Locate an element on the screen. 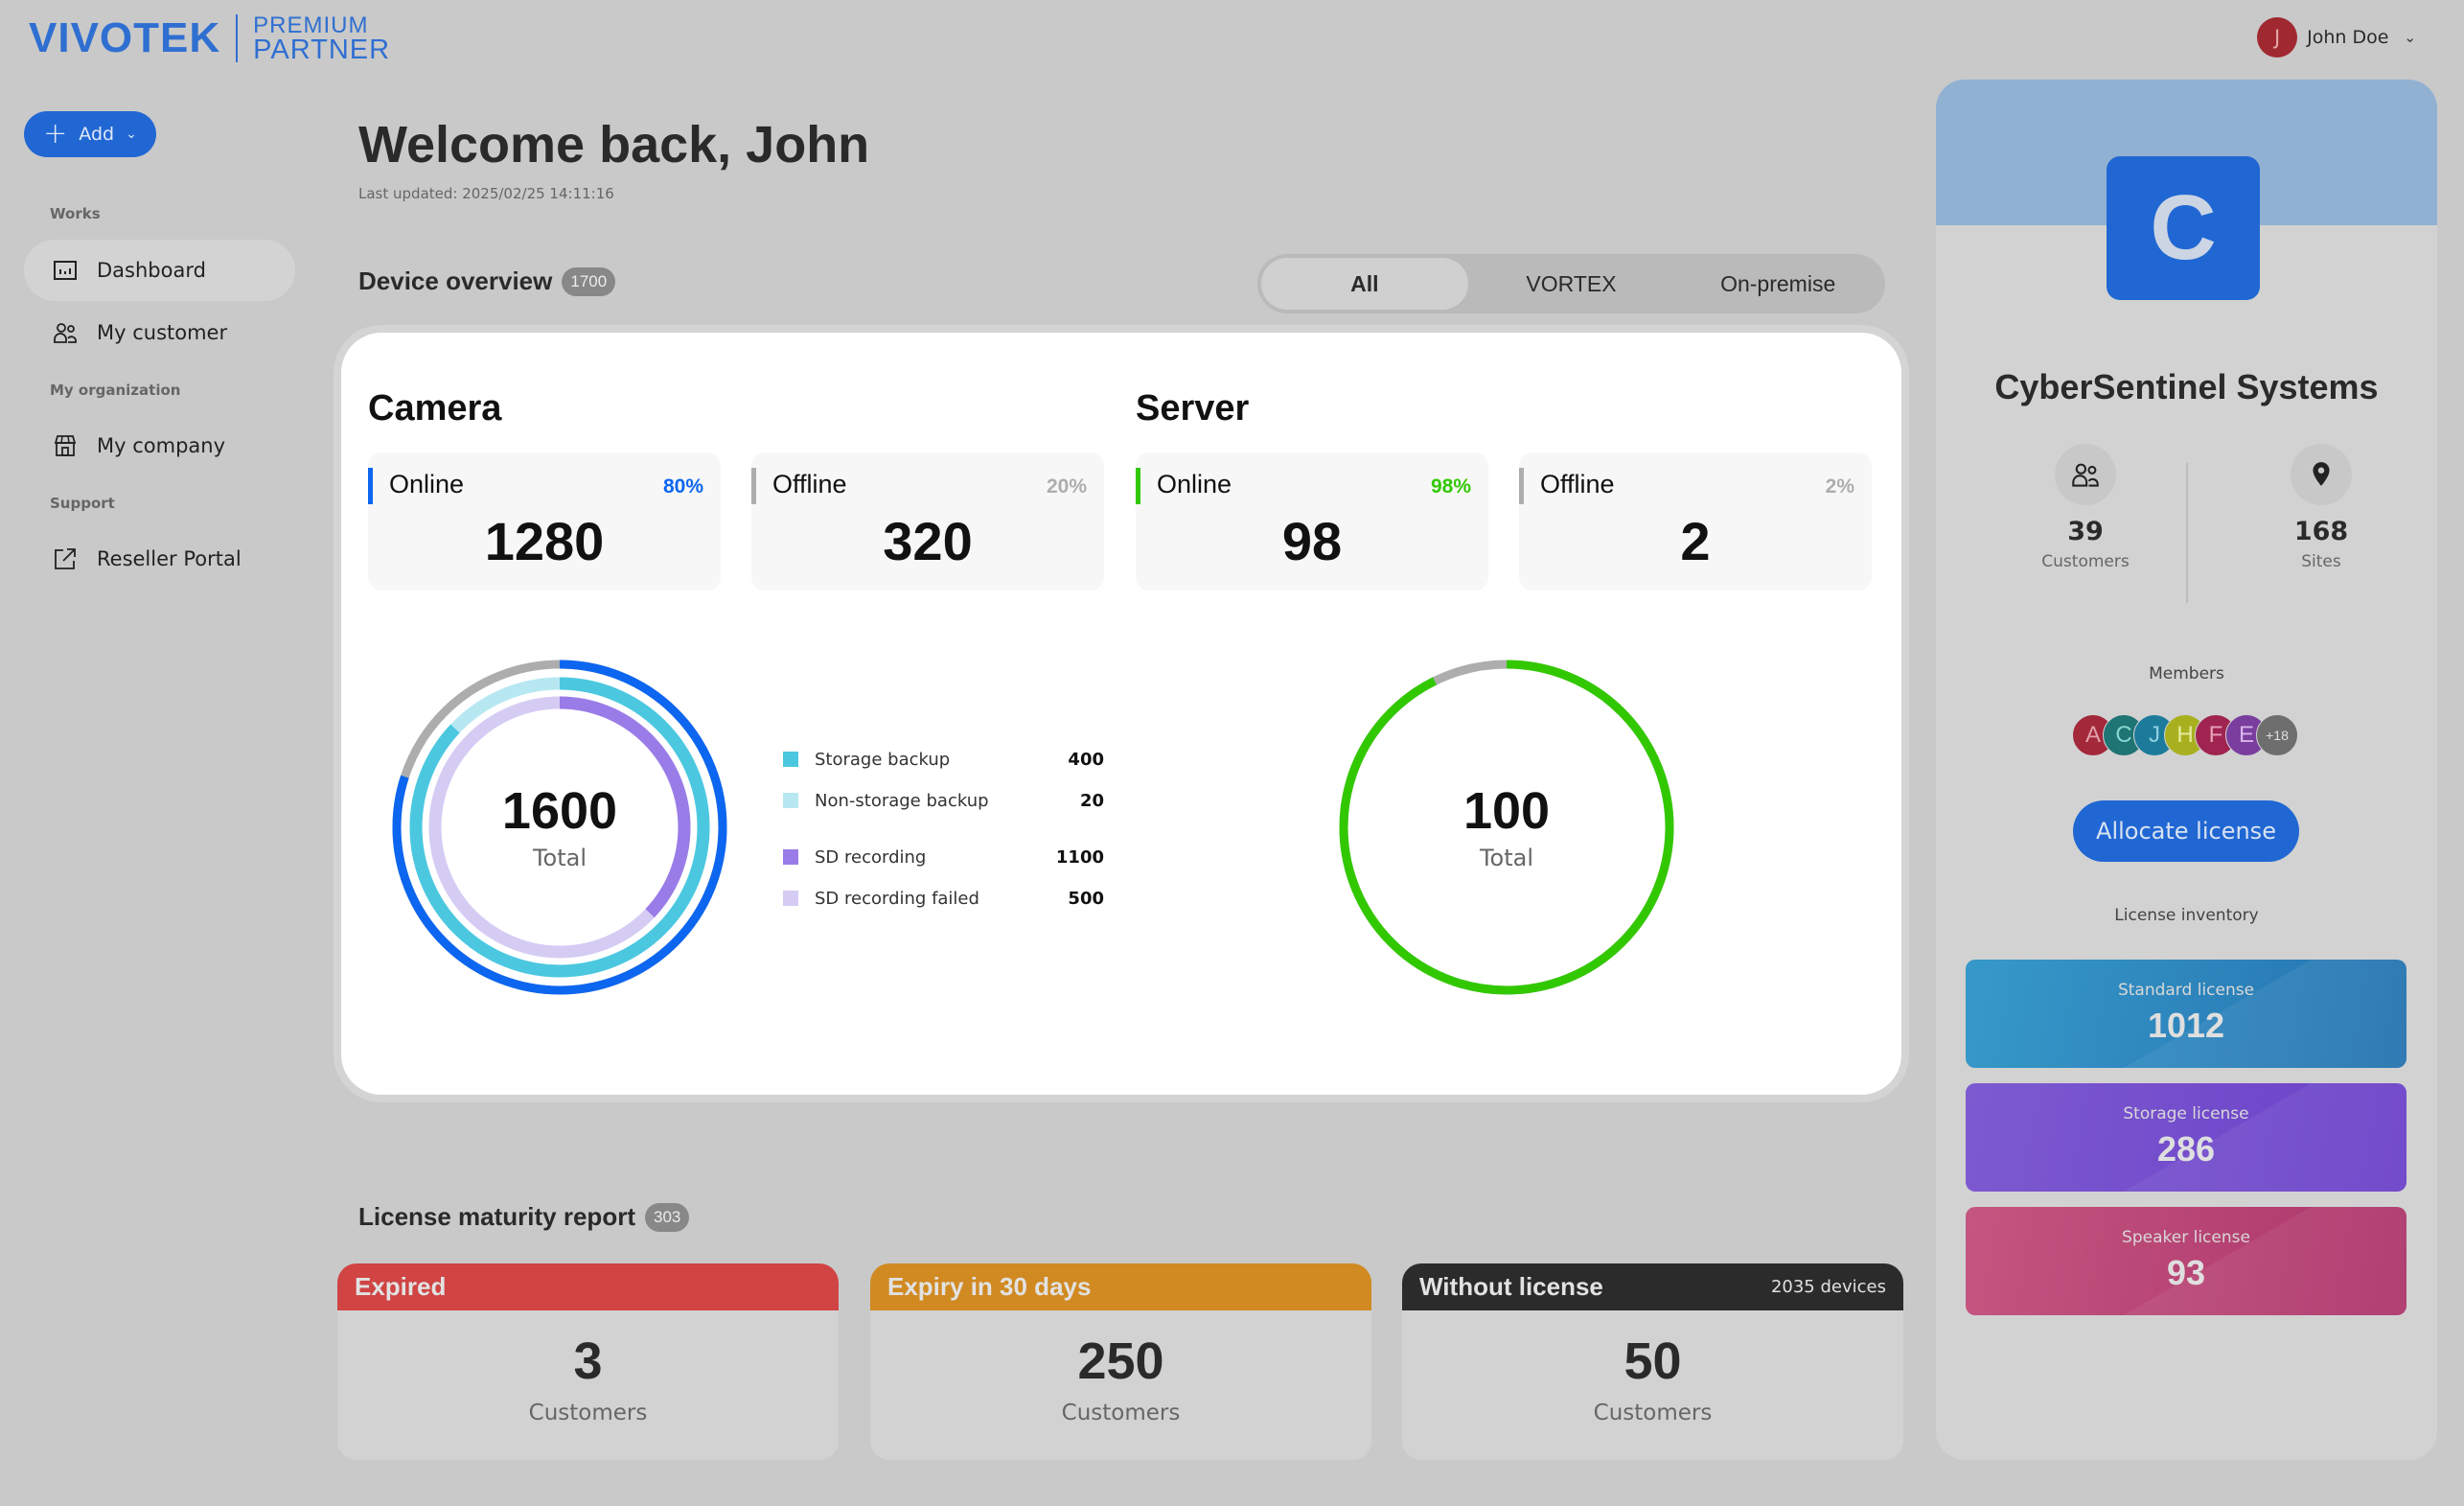  logo-sub-line2: PARTNER is located at coordinates (322, 50).